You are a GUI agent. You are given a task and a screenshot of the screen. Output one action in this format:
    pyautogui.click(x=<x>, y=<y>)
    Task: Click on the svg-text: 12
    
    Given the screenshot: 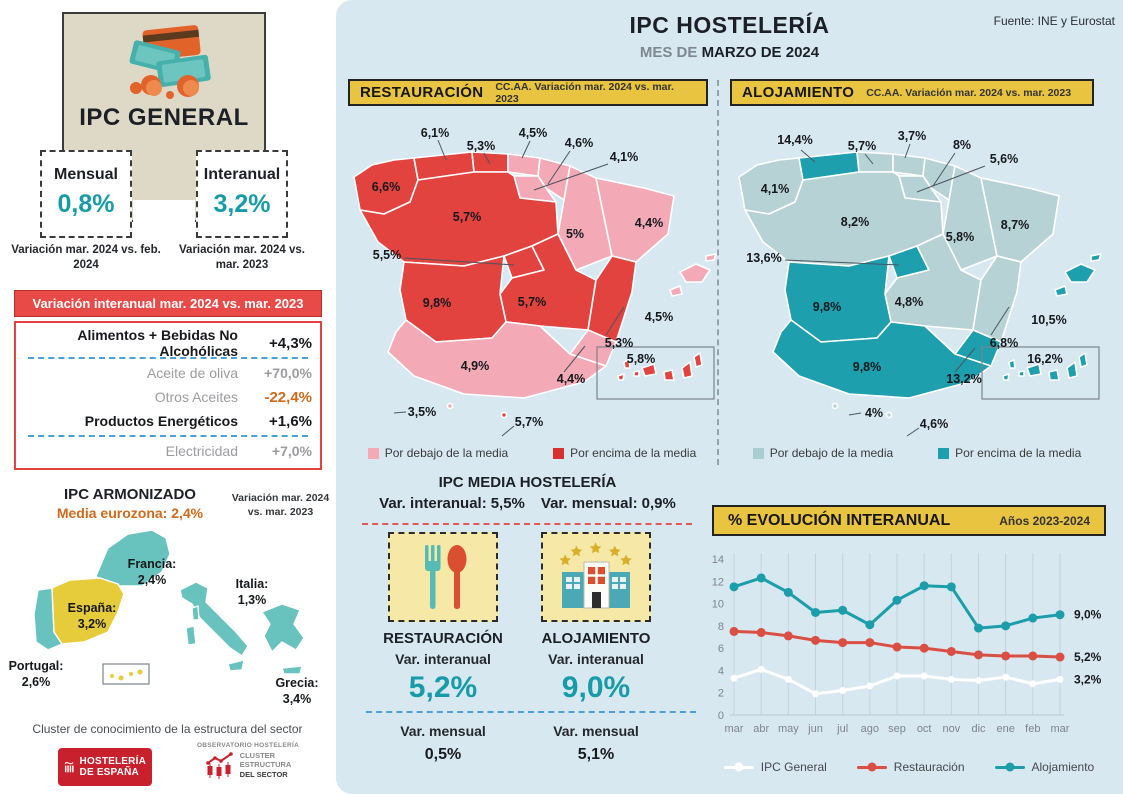 What is the action you would take?
    pyautogui.click(x=718, y=582)
    